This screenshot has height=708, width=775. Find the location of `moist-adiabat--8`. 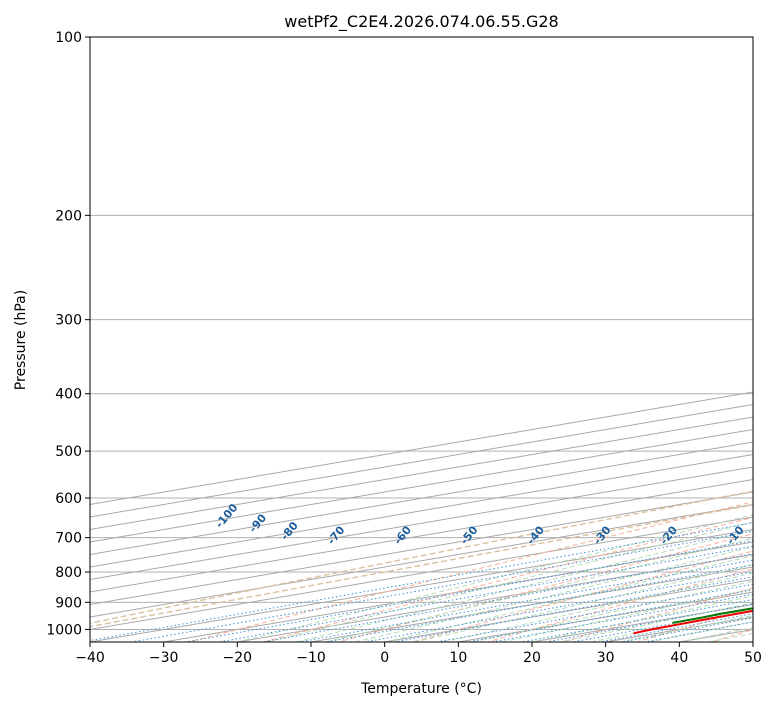

moist-adiabat--8 is located at coordinates (539, 589).